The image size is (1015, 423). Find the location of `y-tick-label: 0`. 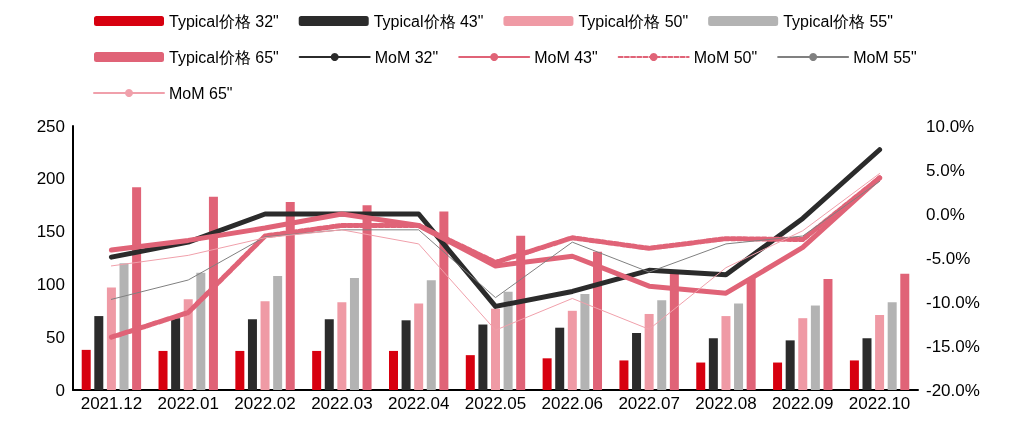

y-tick-label: 0 is located at coordinates (60, 390).